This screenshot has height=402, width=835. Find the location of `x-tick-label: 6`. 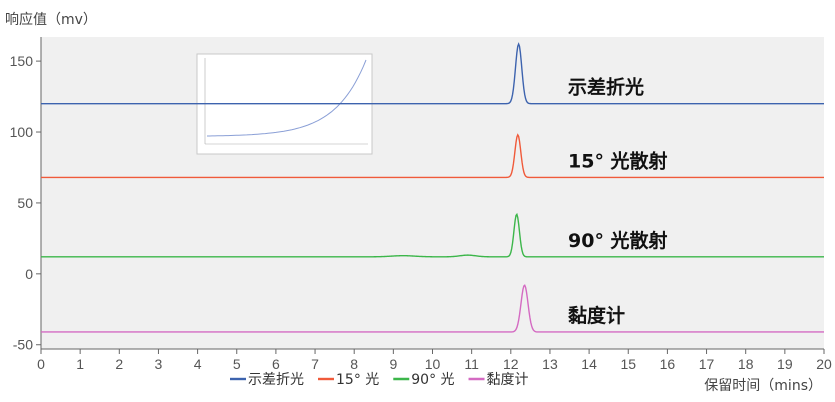

x-tick-label: 6 is located at coordinates (276, 364).